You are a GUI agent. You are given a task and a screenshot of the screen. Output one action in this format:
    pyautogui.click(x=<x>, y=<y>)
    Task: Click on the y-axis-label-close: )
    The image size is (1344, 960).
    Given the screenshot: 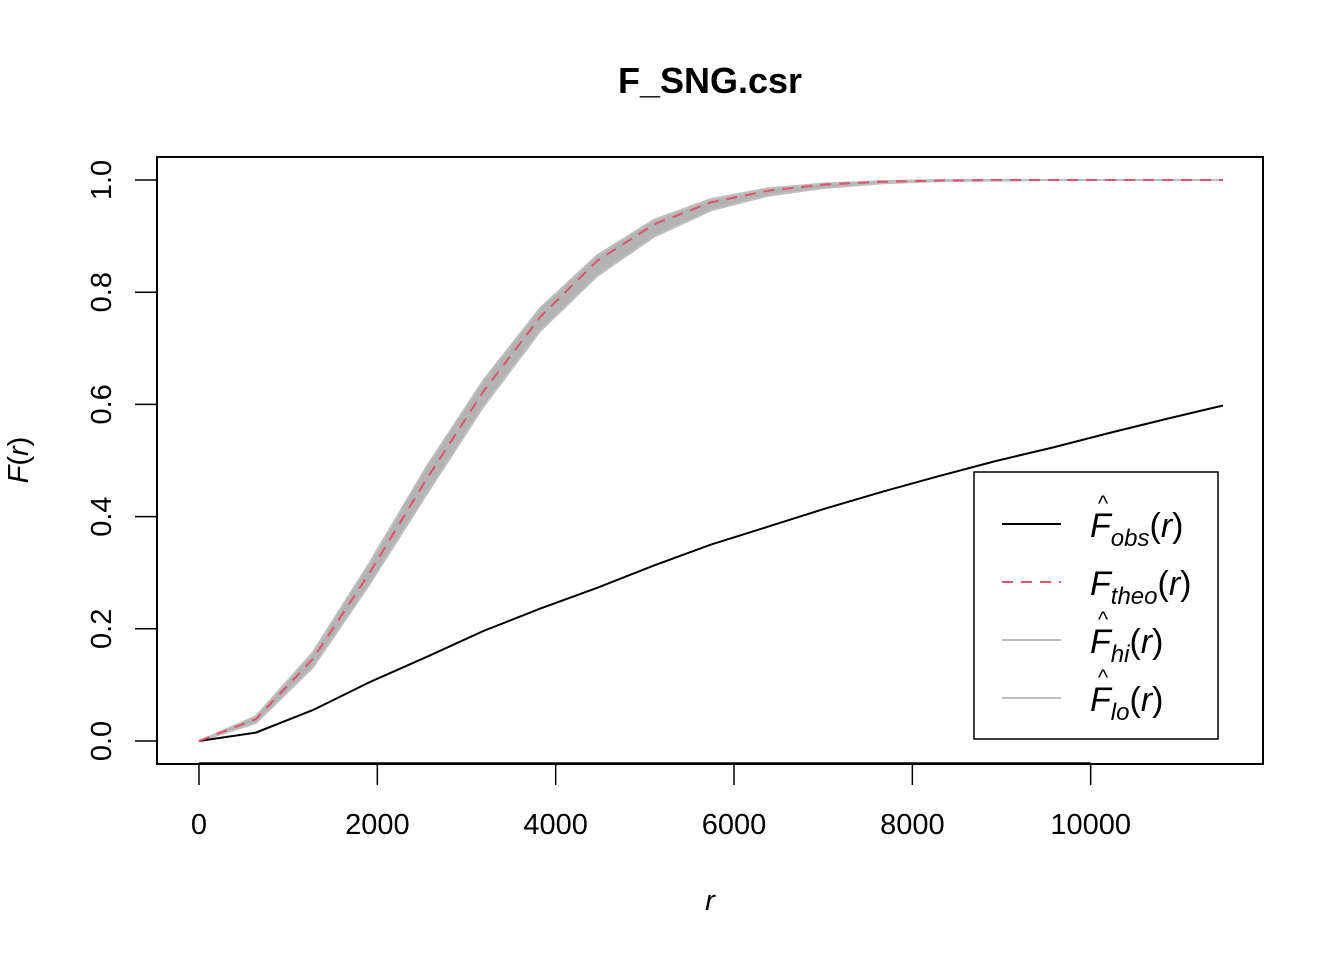 What is the action you would take?
    pyautogui.click(x=19, y=442)
    